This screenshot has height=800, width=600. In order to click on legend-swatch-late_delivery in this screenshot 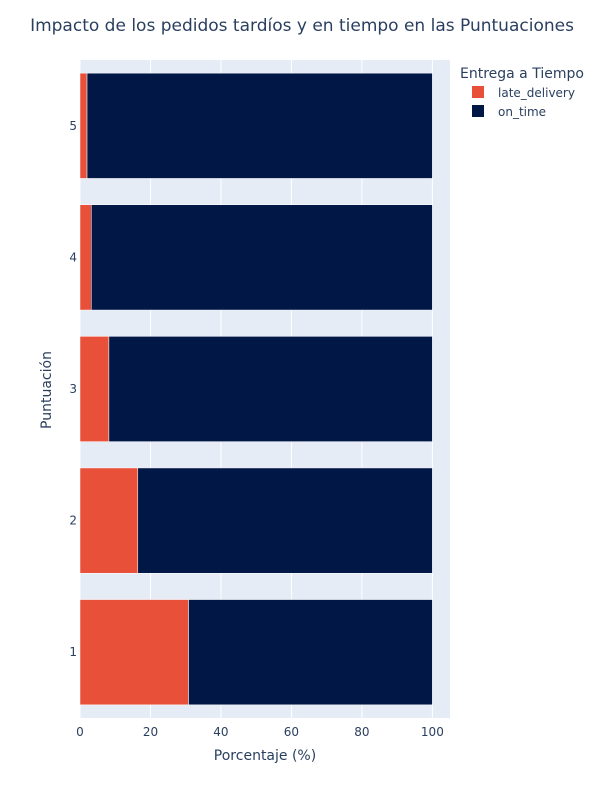, I will do `click(478, 92)`.